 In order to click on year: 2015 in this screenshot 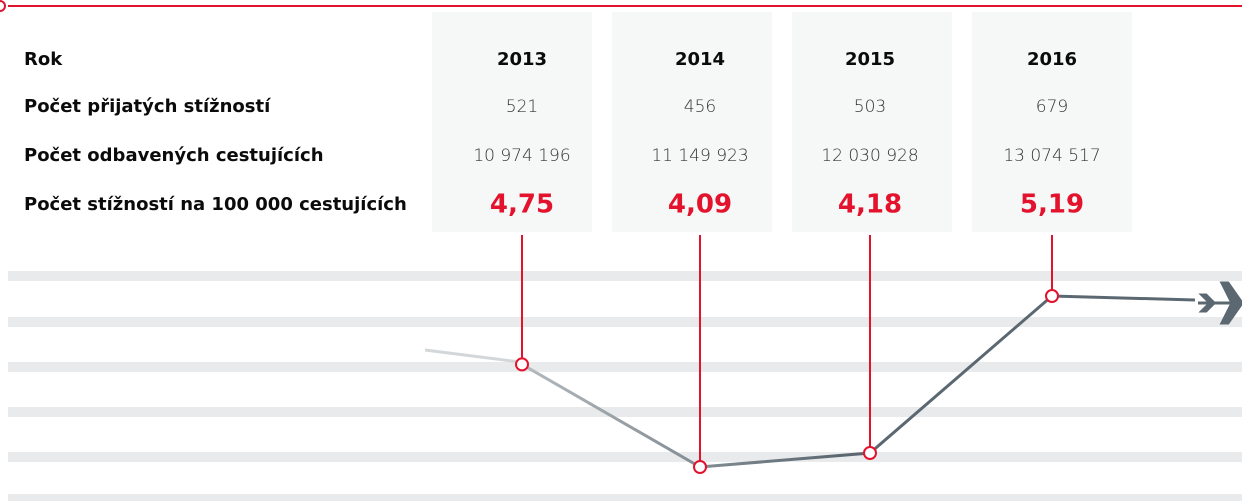, I will do `click(870, 59)`.